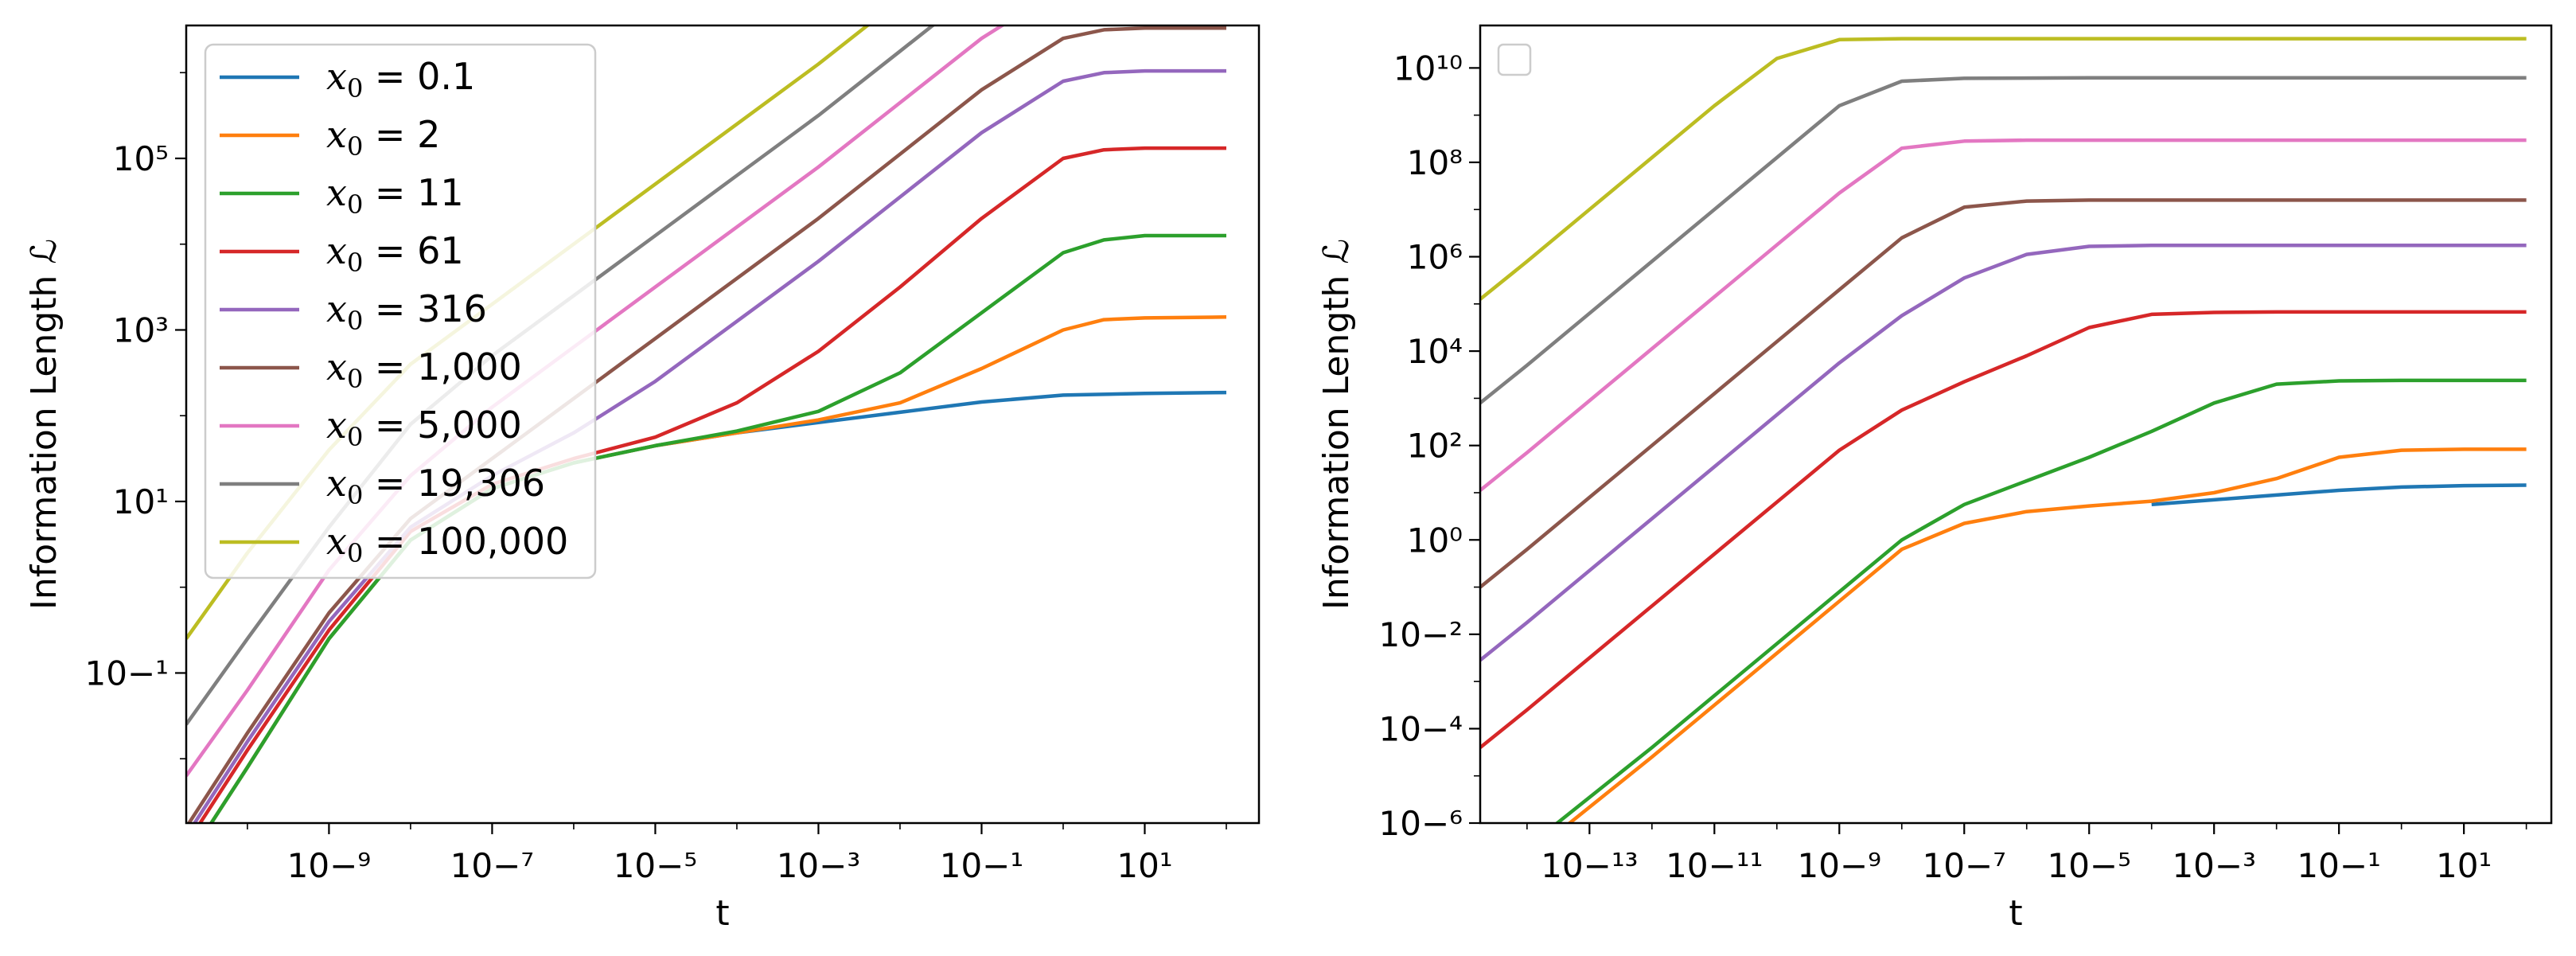 The height and width of the screenshot is (956, 2576). What do you see at coordinates (141, 158) in the screenshot?
I see `left-y-tick-label: 10⁵` at bounding box center [141, 158].